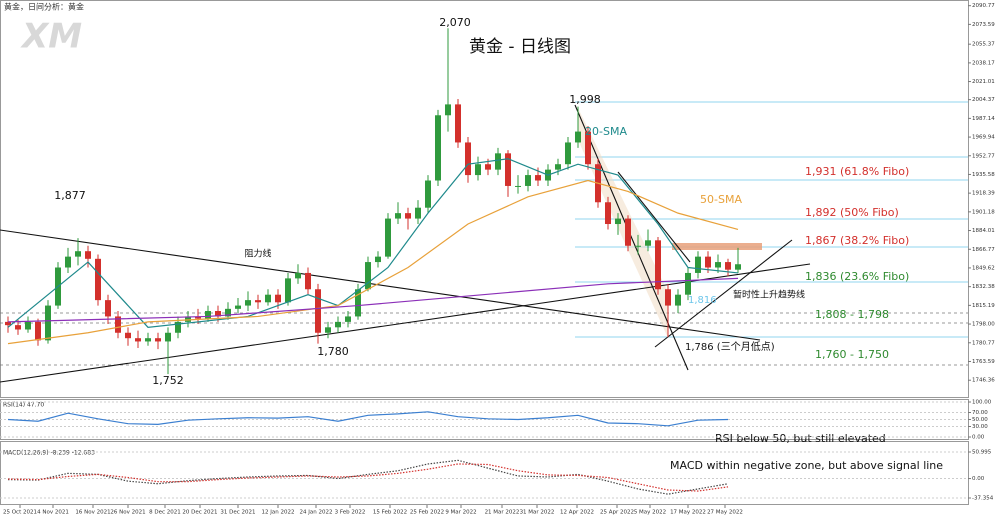  Describe the element at coordinates (983, 268) in the screenshot. I see `y-tick-label: 1849.62` at that location.